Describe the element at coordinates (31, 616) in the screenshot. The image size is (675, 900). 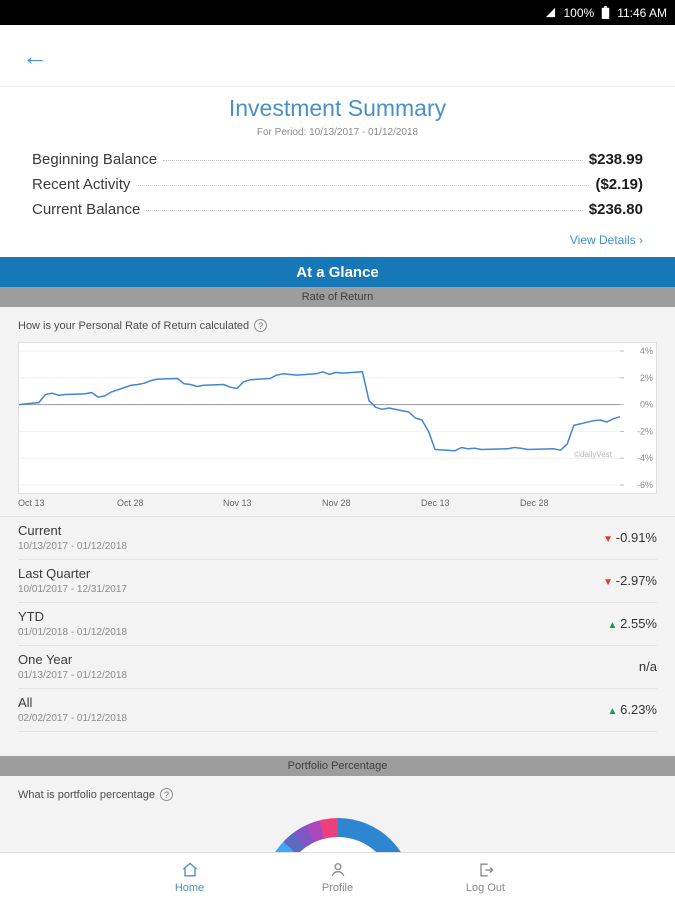
I see `return-period-label: YTD` at that location.